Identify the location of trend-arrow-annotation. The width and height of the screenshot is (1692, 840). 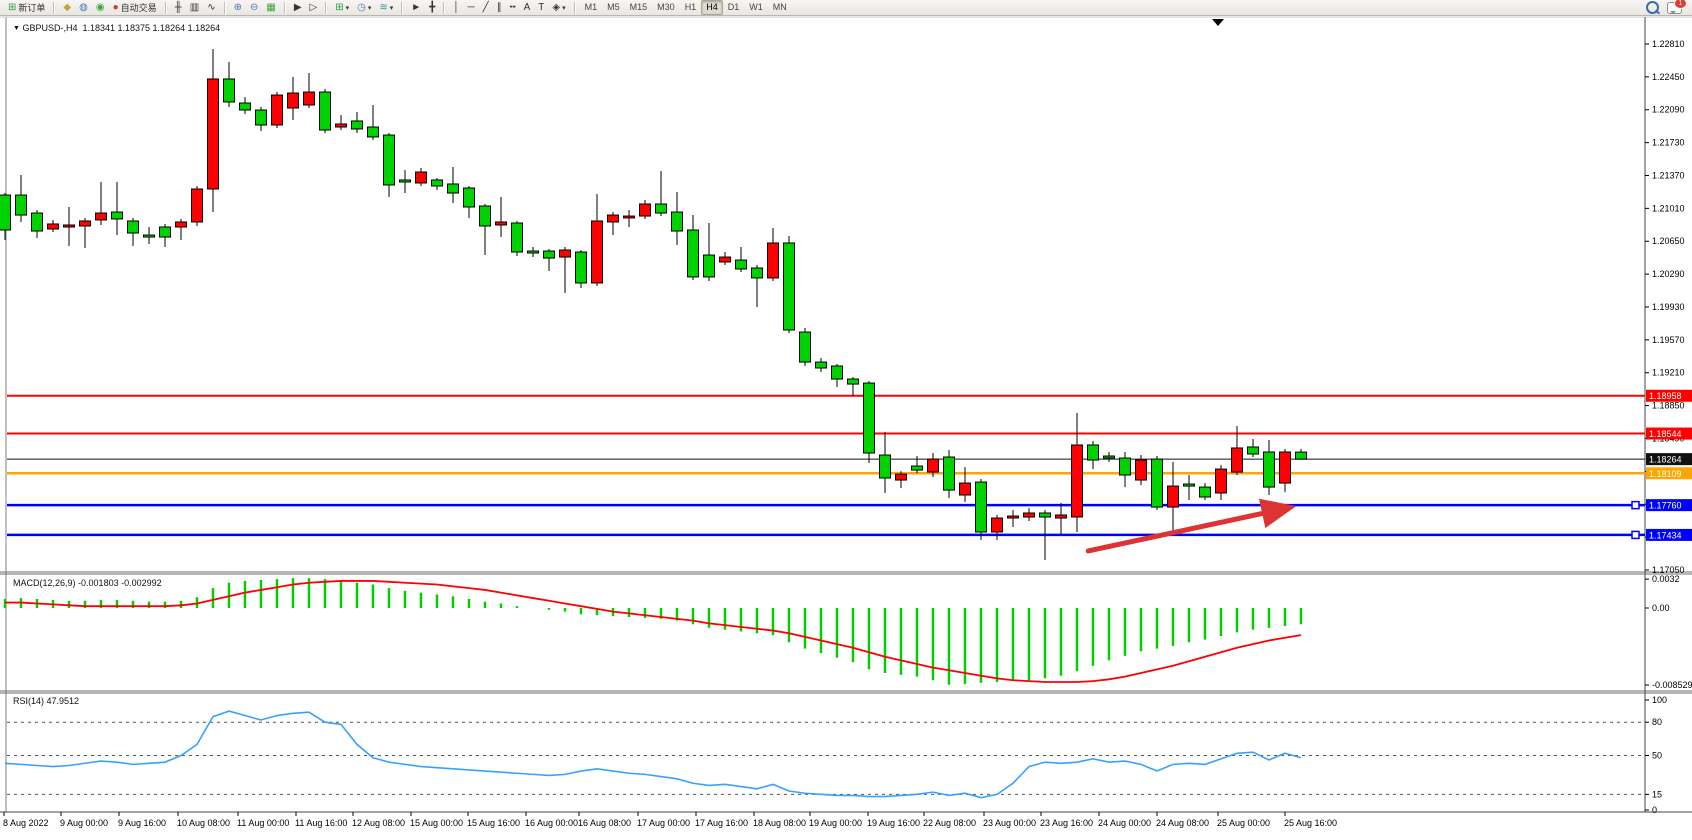
(1191, 526).